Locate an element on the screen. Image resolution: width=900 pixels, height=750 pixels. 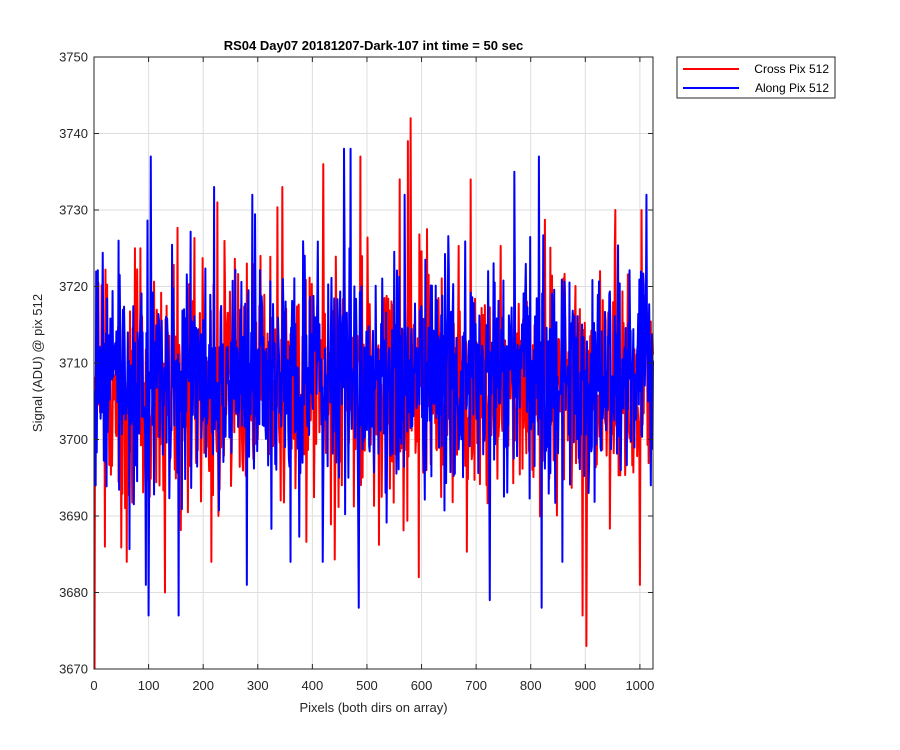
y-tick-label: 3750 is located at coordinates (73, 57).